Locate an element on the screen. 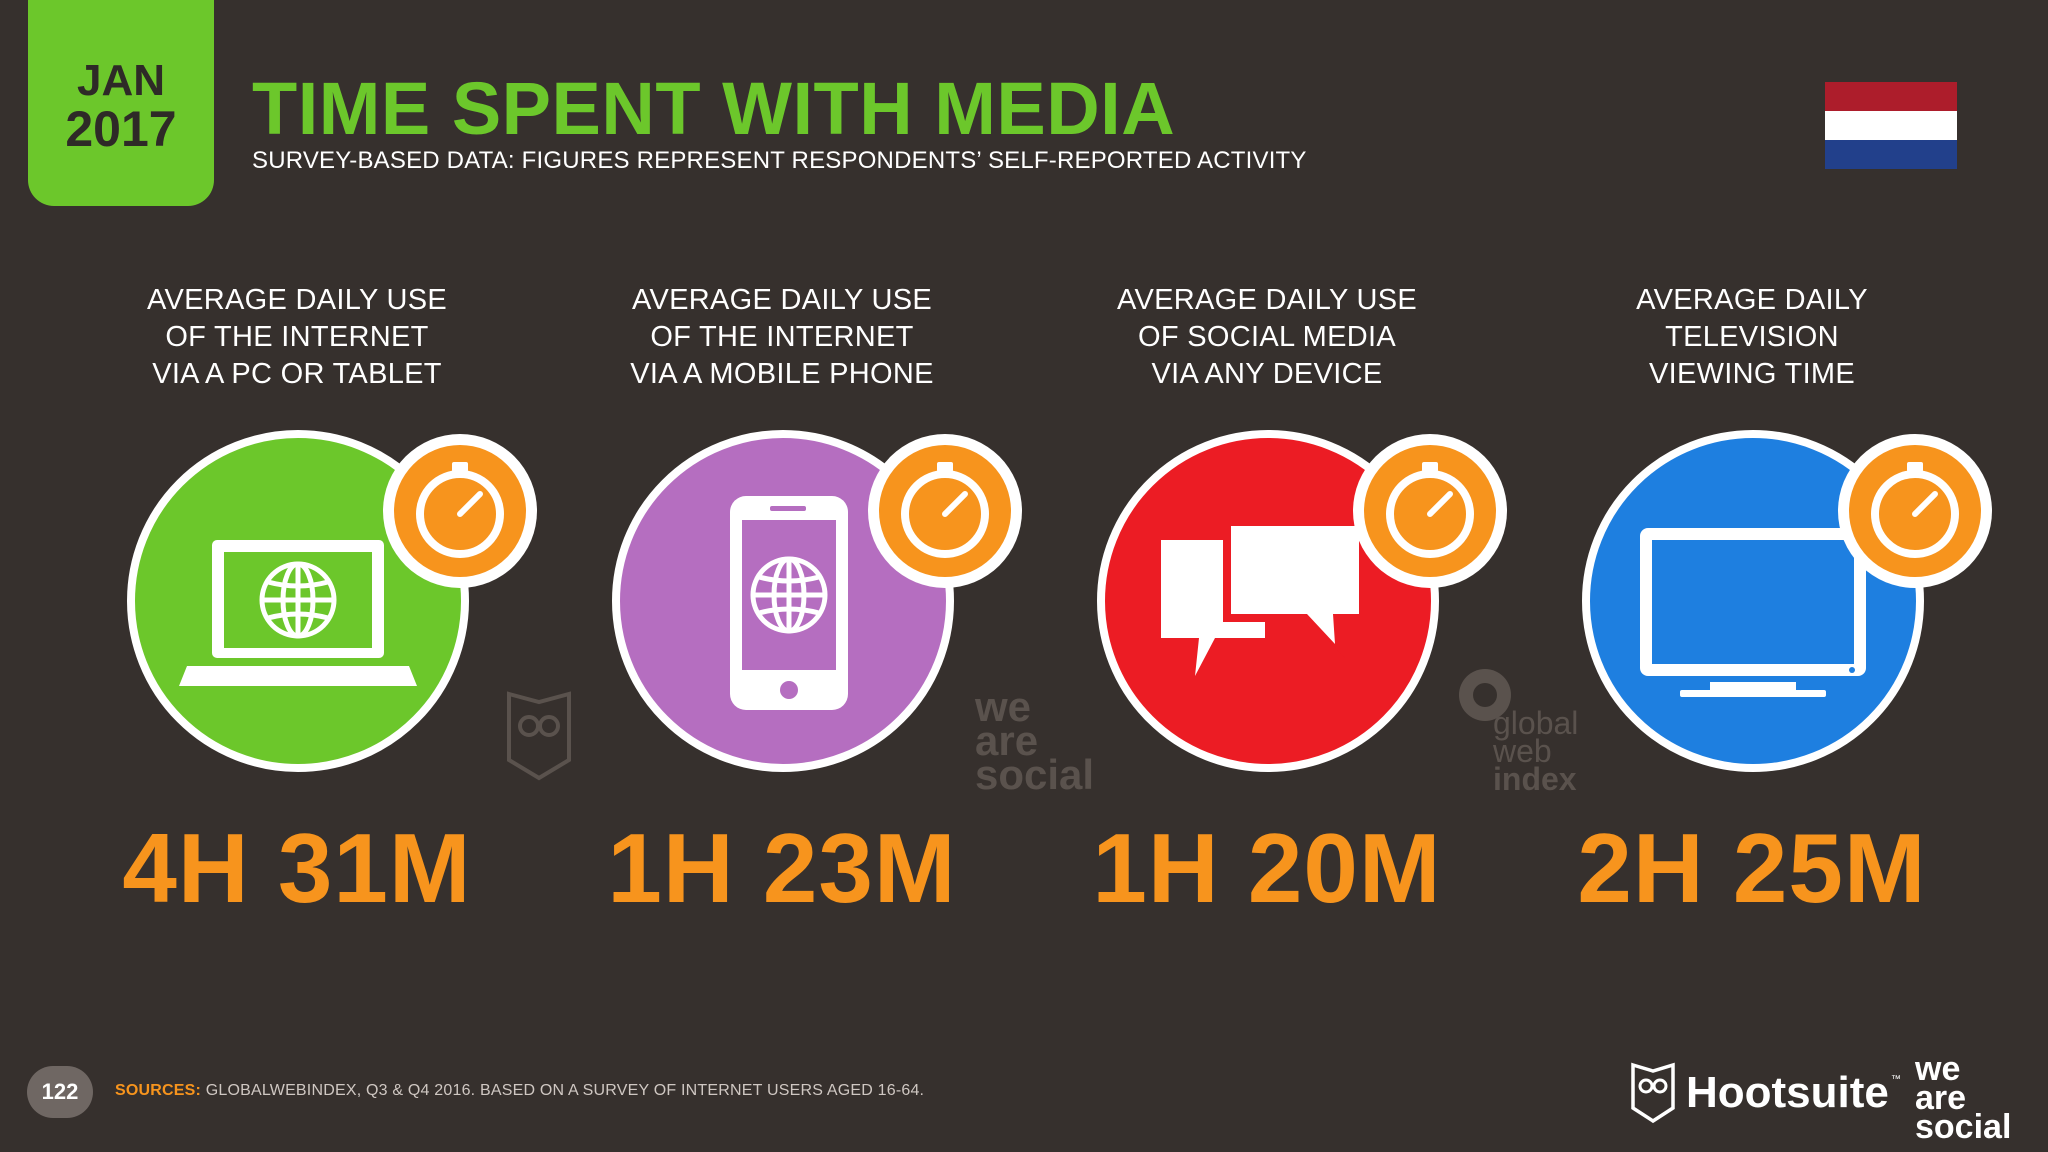 This screenshot has width=2048, height=1152. stat-value: 1H 20M is located at coordinates (1267, 868).